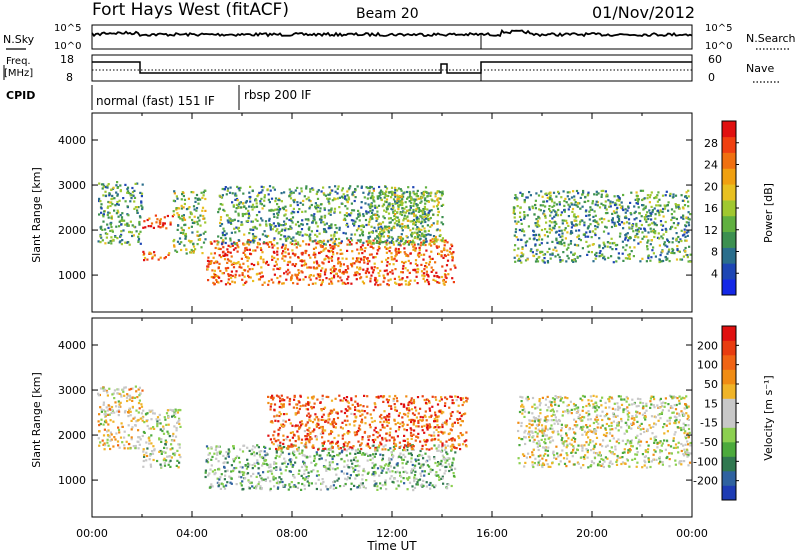 The image size is (800, 554). Describe the element at coordinates (190, 10) in the screenshot. I see `site-title: Fort Hays West (fitACF)` at that location.